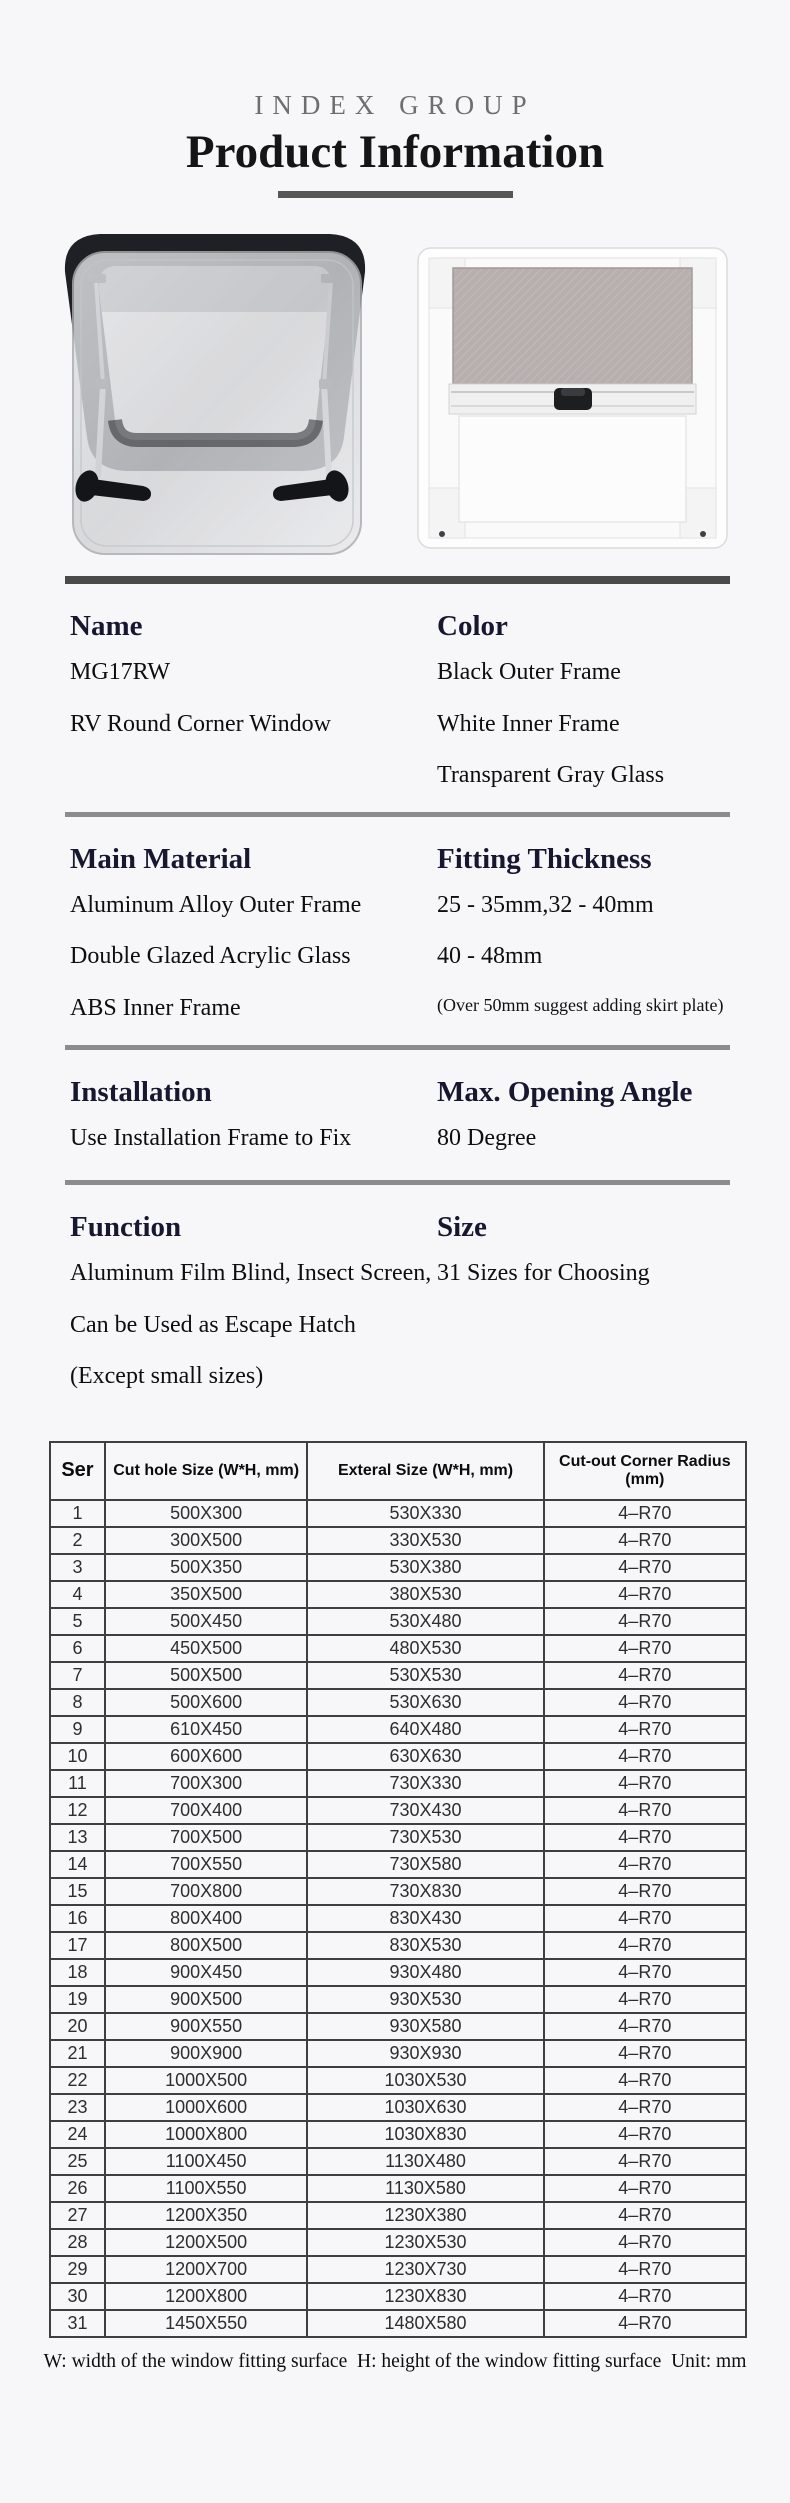 This screenshot has width=790, height=2503. I want to click on ser-cell: 21, so click(77, 2053).